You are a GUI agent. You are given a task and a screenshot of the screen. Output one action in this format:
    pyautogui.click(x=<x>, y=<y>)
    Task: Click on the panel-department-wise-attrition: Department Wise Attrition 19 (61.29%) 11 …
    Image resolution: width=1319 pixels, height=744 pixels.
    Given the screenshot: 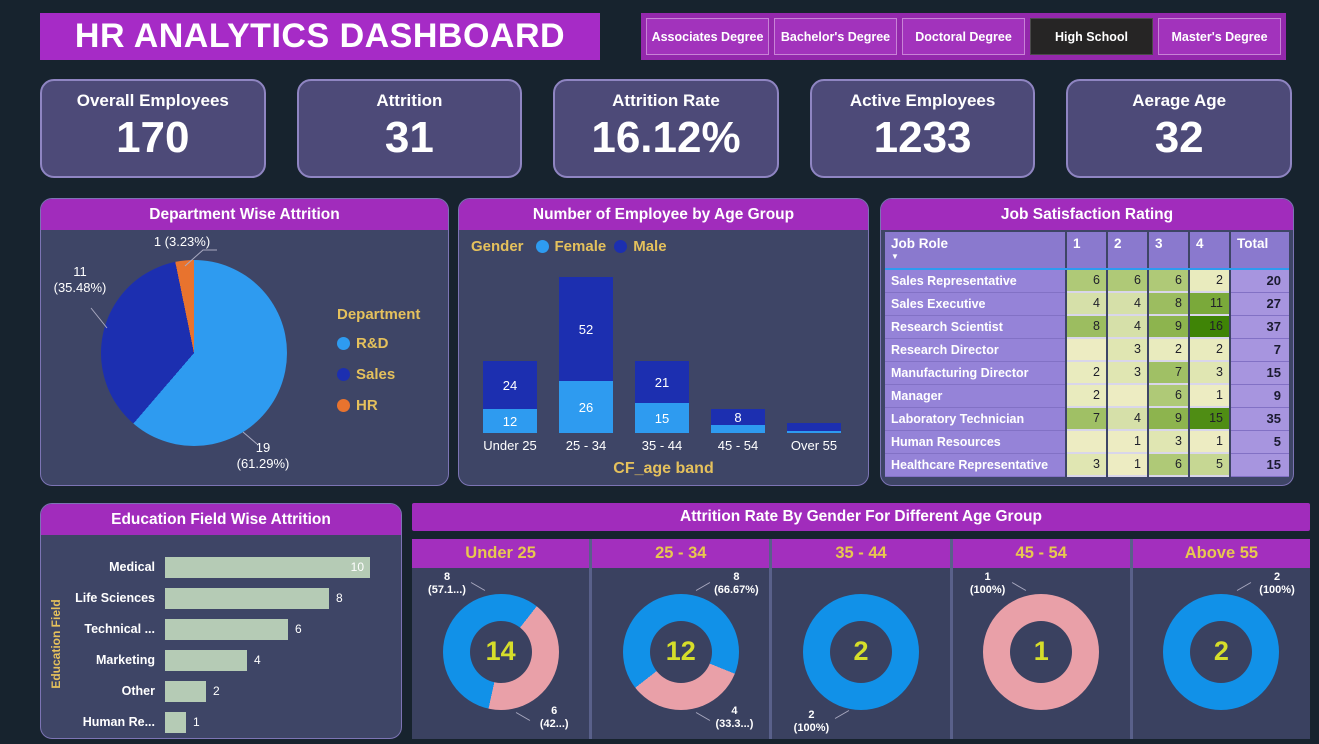 What is the action you would take?
    pyautogui.click(x=244, y=342)
    